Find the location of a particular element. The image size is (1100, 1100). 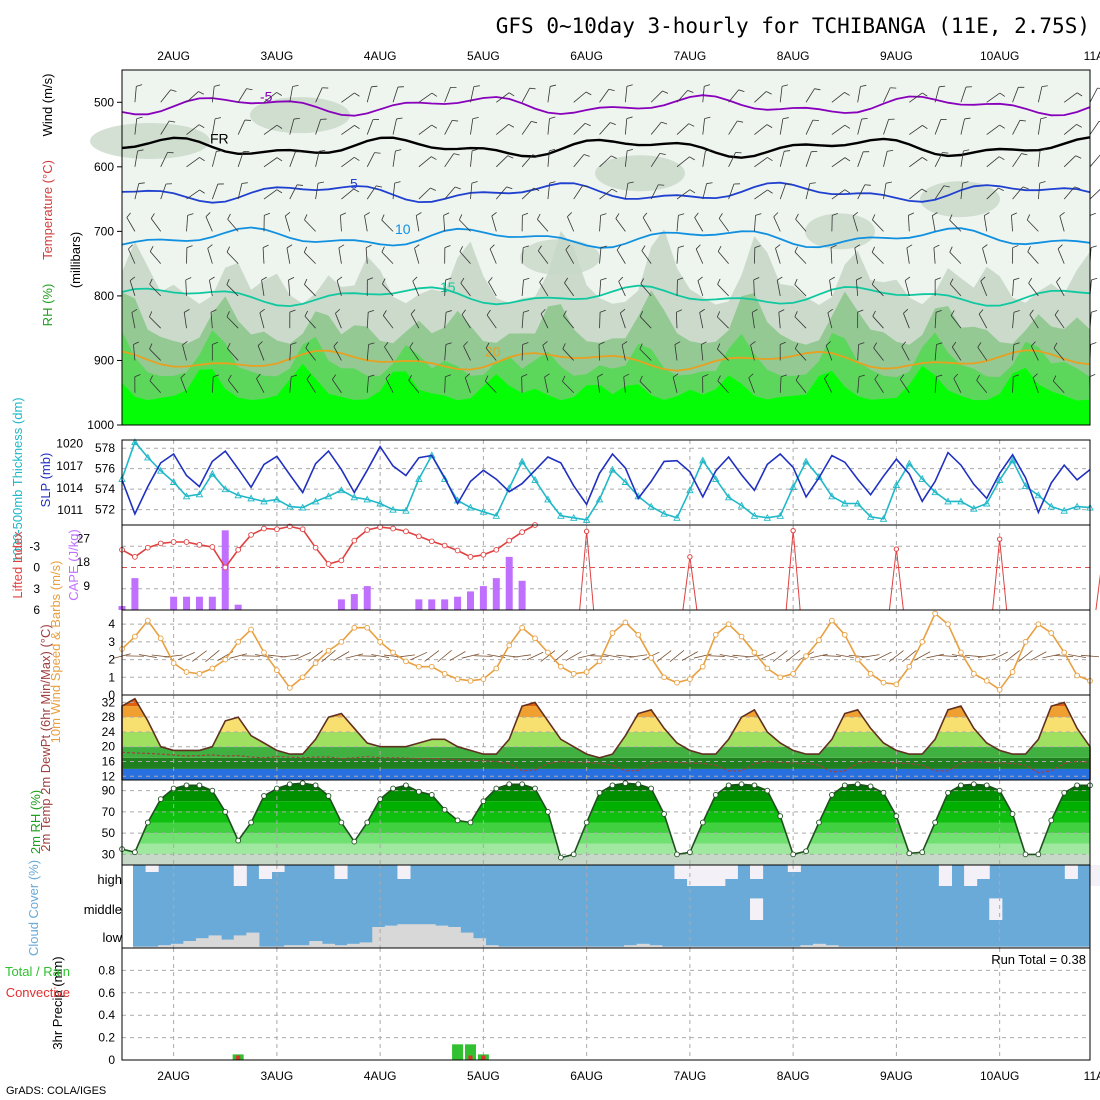

precip-panel-bg is located at coordinates (606, 1004).